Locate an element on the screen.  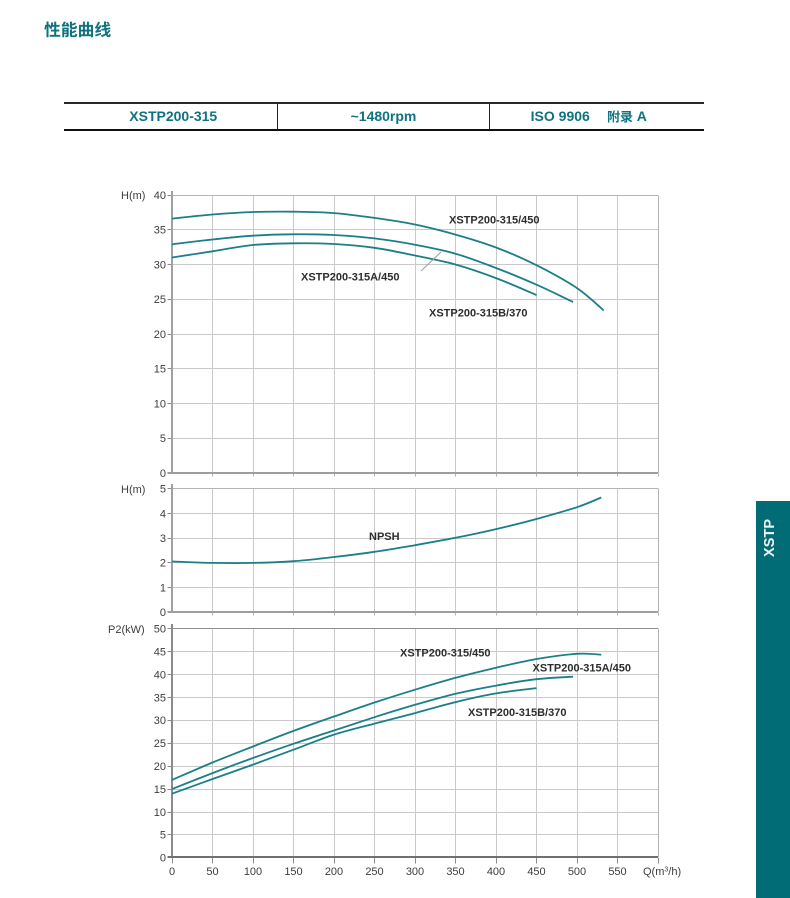
svg-text: 200 is located at coordinates (334, 872).